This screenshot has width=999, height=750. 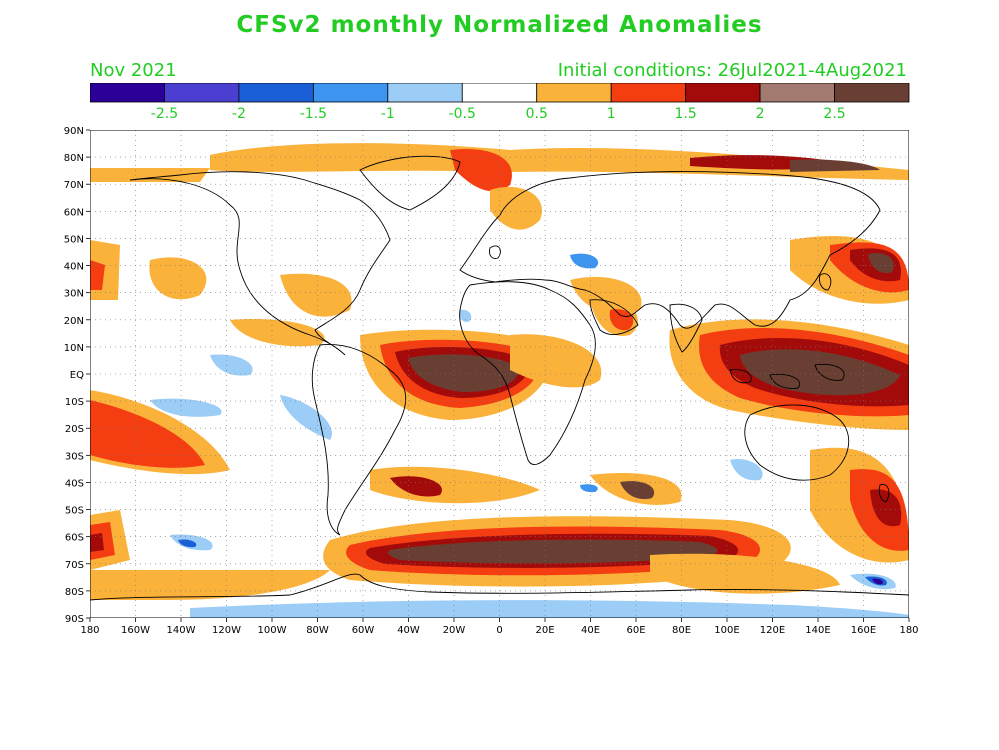 I want to click on lat-tick-label: 60N, so click(x=74, y=212).